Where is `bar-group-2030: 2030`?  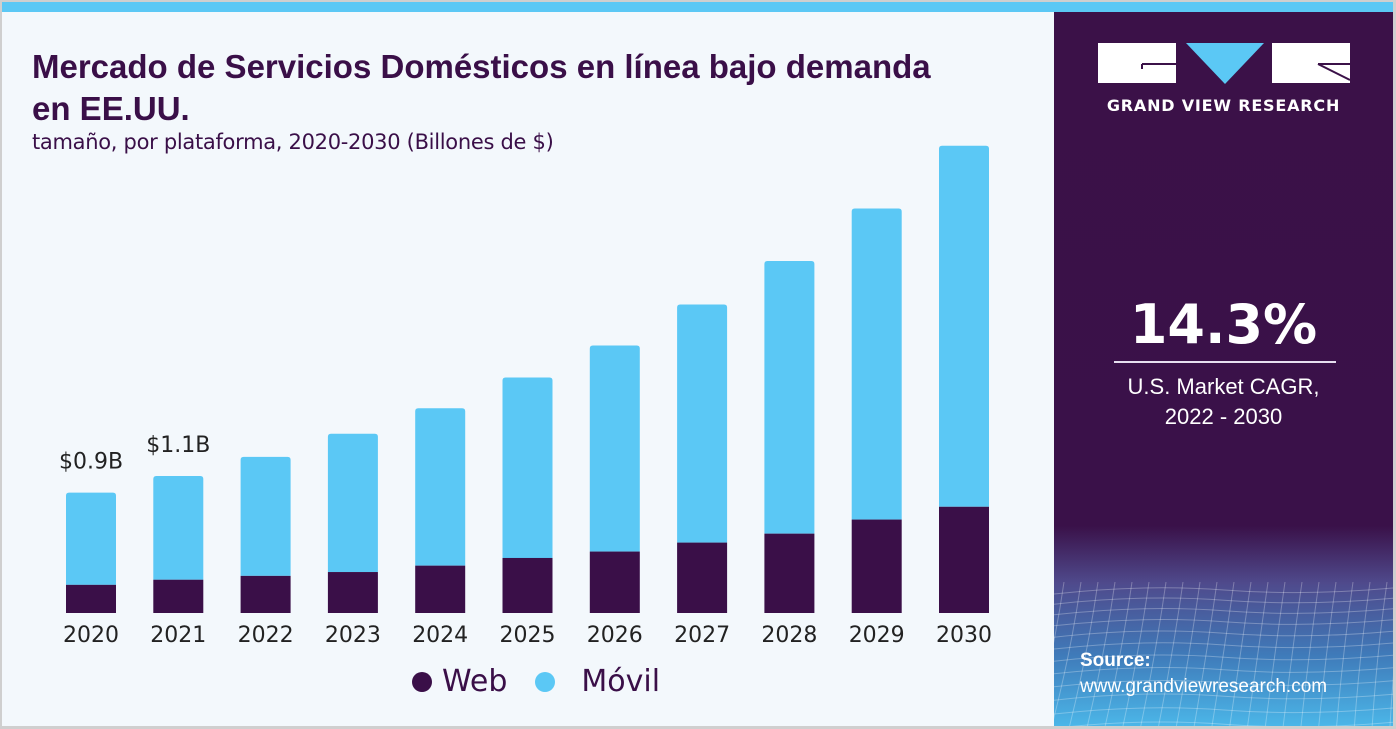 bar-group-2030: 2030 is located at coordinates (964, 396).